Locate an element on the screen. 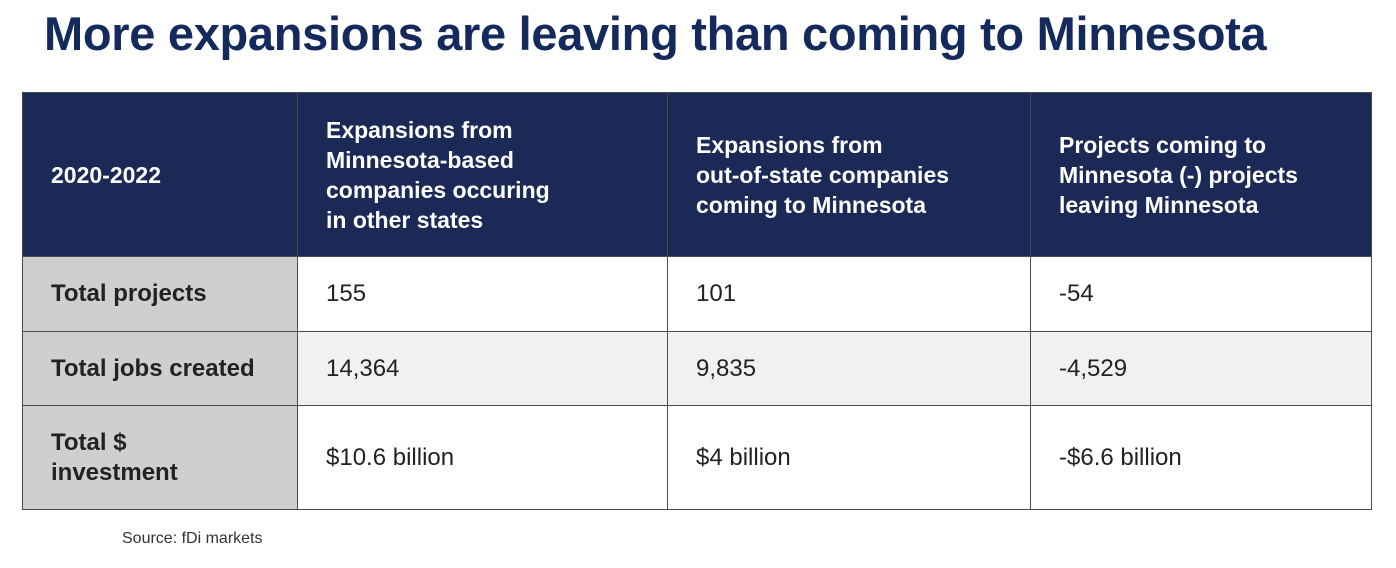  row-label: Total jobs created is located at coordinates (160, 368).